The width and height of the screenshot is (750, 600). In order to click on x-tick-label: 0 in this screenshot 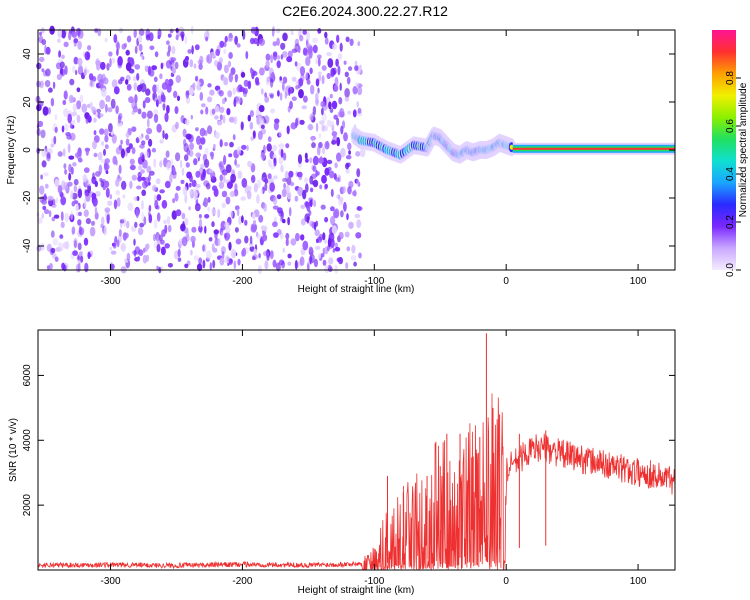, I will do `click(506, 581)`.